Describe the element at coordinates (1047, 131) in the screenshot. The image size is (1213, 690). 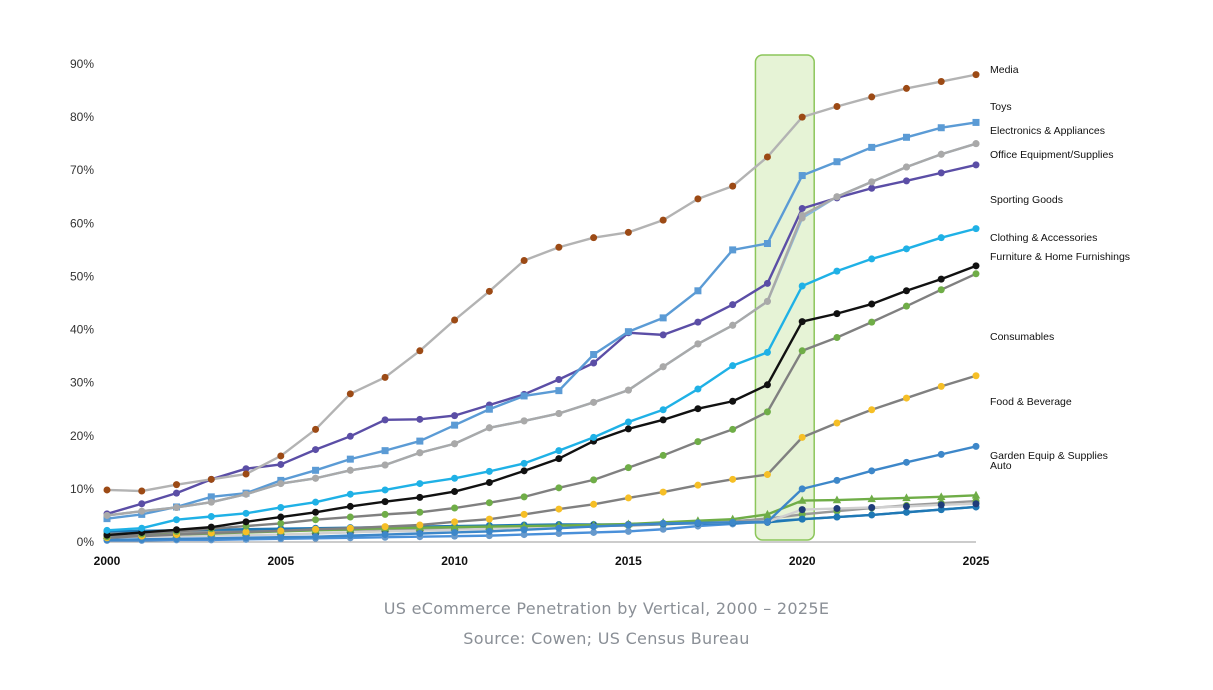
I see `series-label-electronics-and-appliances: Electronics & Appliances` at that location.